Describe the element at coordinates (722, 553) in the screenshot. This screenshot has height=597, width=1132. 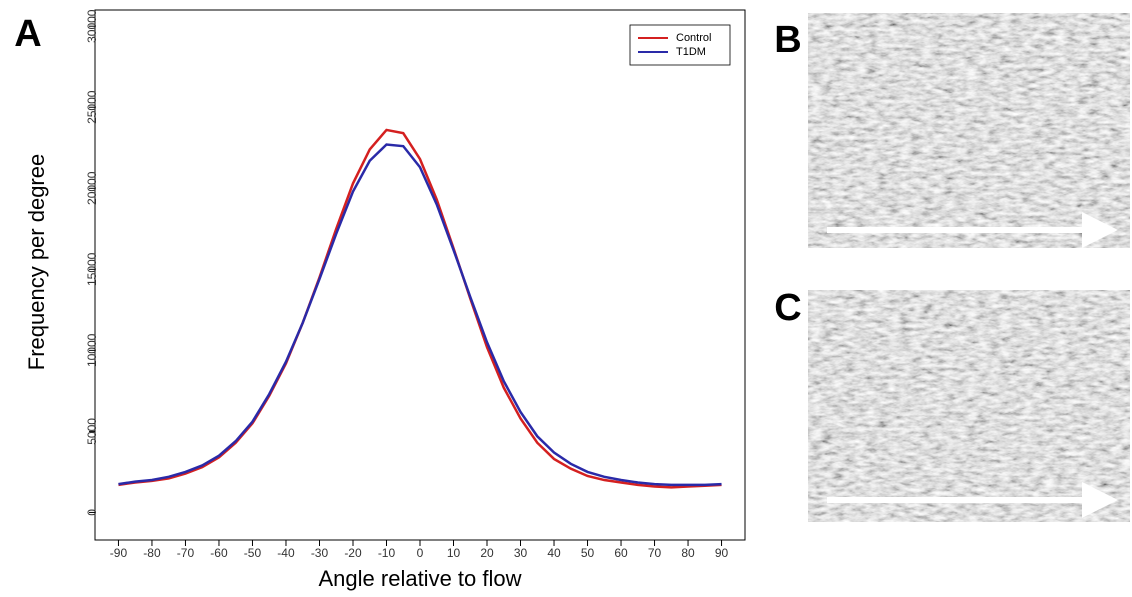
I see `x-tick-label: 90` at that location.